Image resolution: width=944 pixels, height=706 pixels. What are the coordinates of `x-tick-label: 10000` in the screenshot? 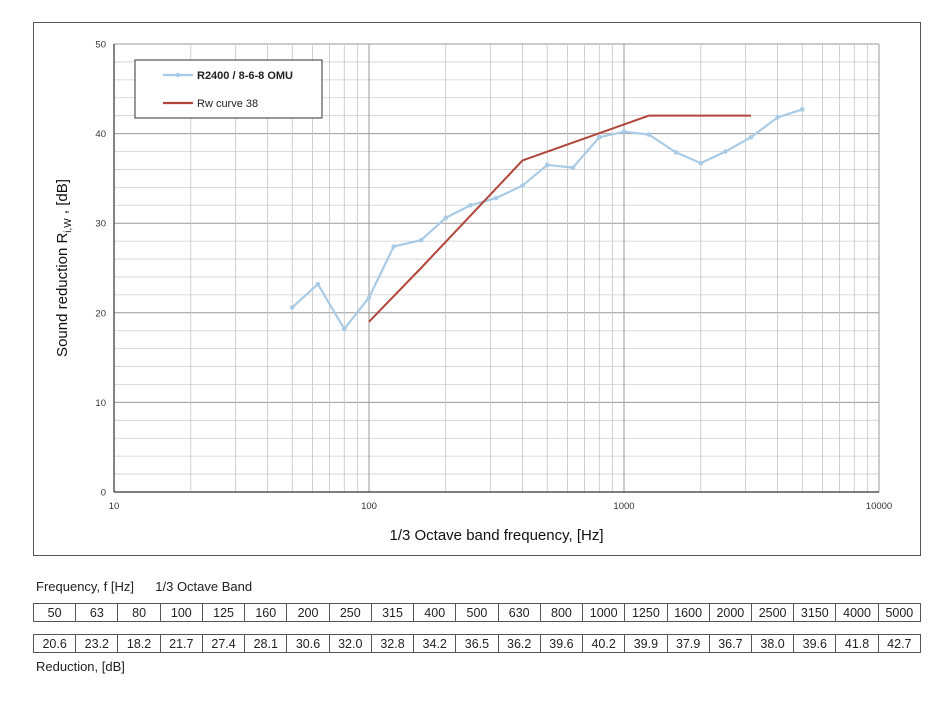 It's located at (879, 506).